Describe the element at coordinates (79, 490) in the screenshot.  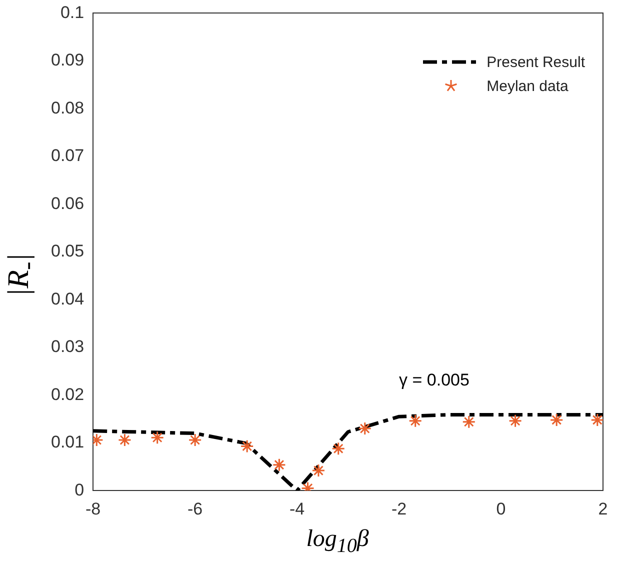
I see `y-tick-label: 0` at that location.